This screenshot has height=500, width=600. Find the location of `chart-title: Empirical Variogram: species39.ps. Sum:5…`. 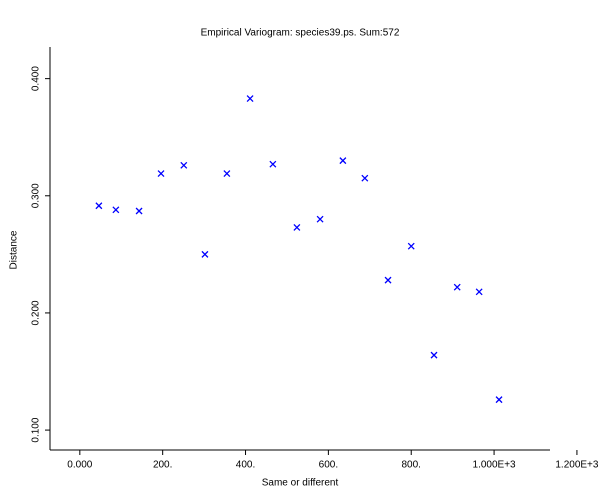

chart-title: Empirical Variogram: species39.ps. Sum:5… is located at coordinates (300, 33).